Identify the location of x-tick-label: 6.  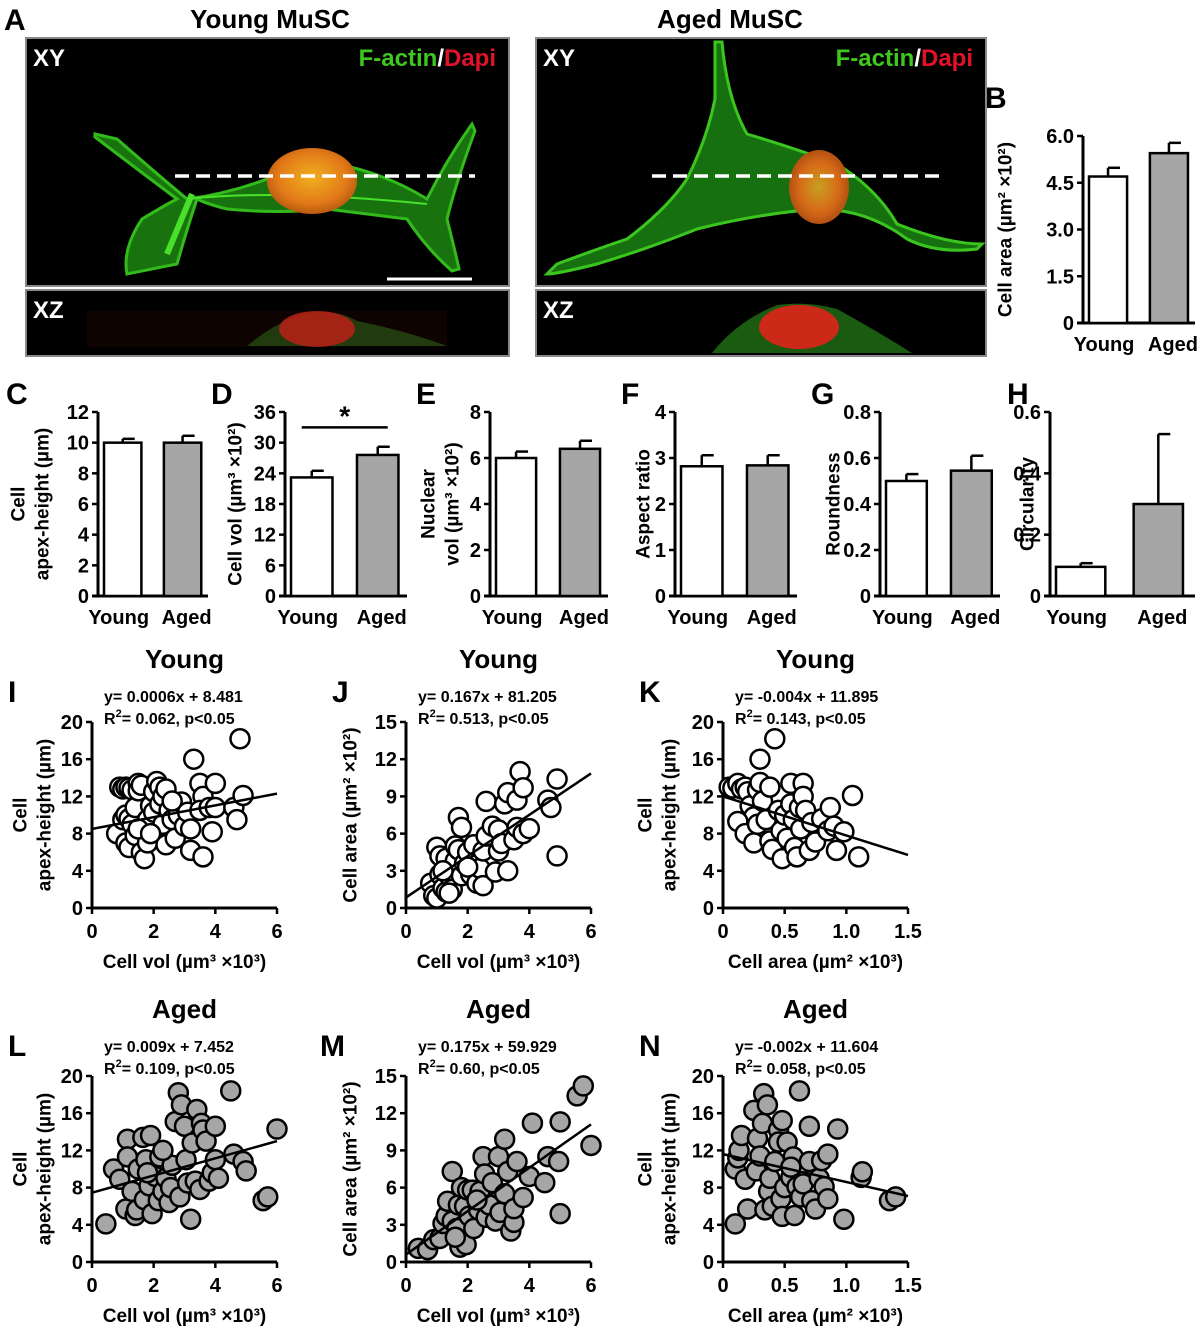
(590, 932).